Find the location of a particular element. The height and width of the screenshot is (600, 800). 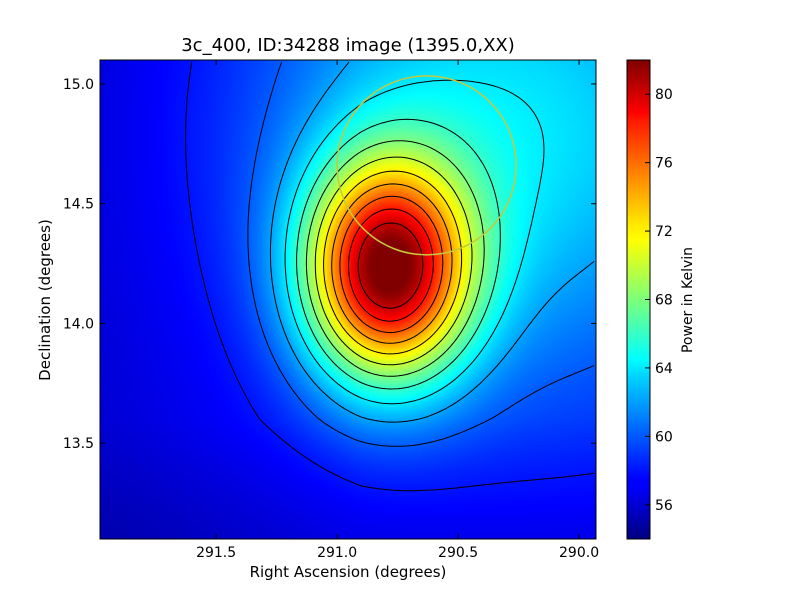

y-tick-label: 13.5 is located at coordinates (78, 444).